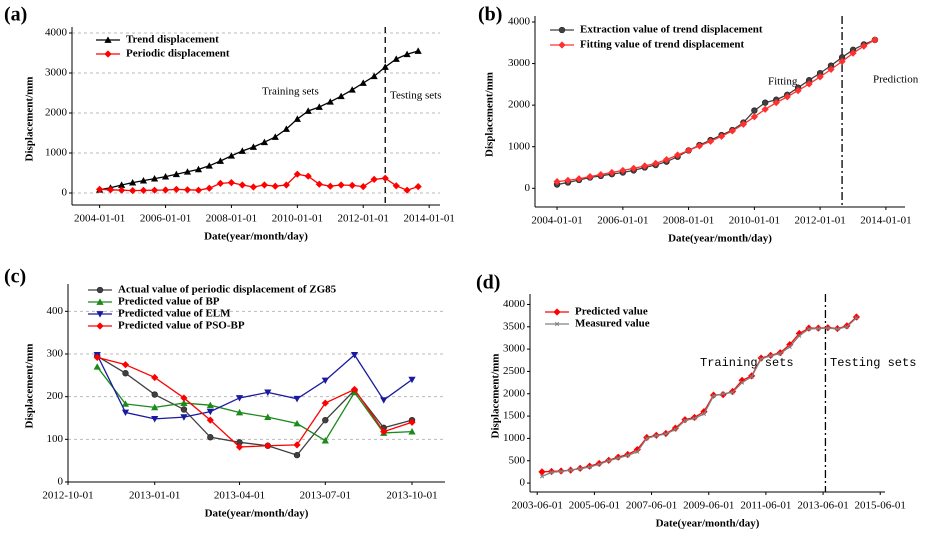  What do you see at coordinates (708, 506) in the screenshot?
I see `x-tick-label: 2009-06-01` at bounding box center [708, 506].